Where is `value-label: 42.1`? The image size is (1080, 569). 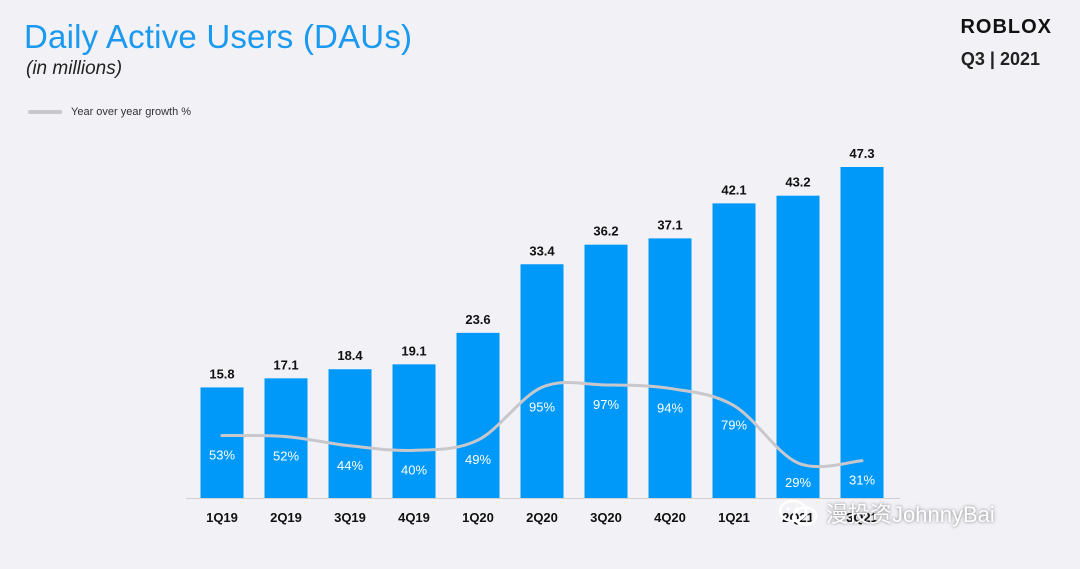
value-label: 42.1 is located at coordinates (733, 189).